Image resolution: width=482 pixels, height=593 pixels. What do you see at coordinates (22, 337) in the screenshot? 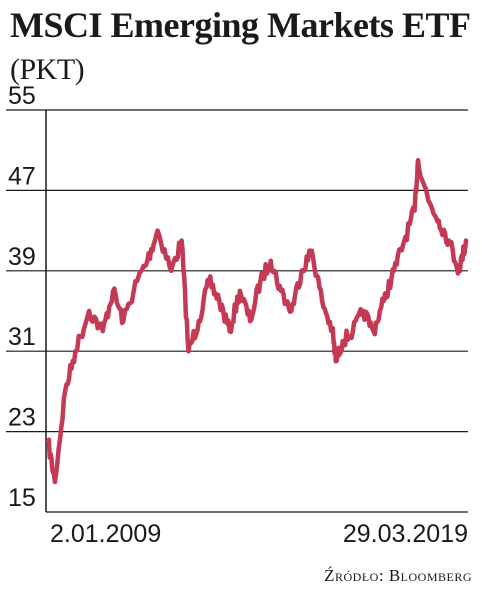
I see `y-tick-label-31: 31` at bounding box center [22, 337].